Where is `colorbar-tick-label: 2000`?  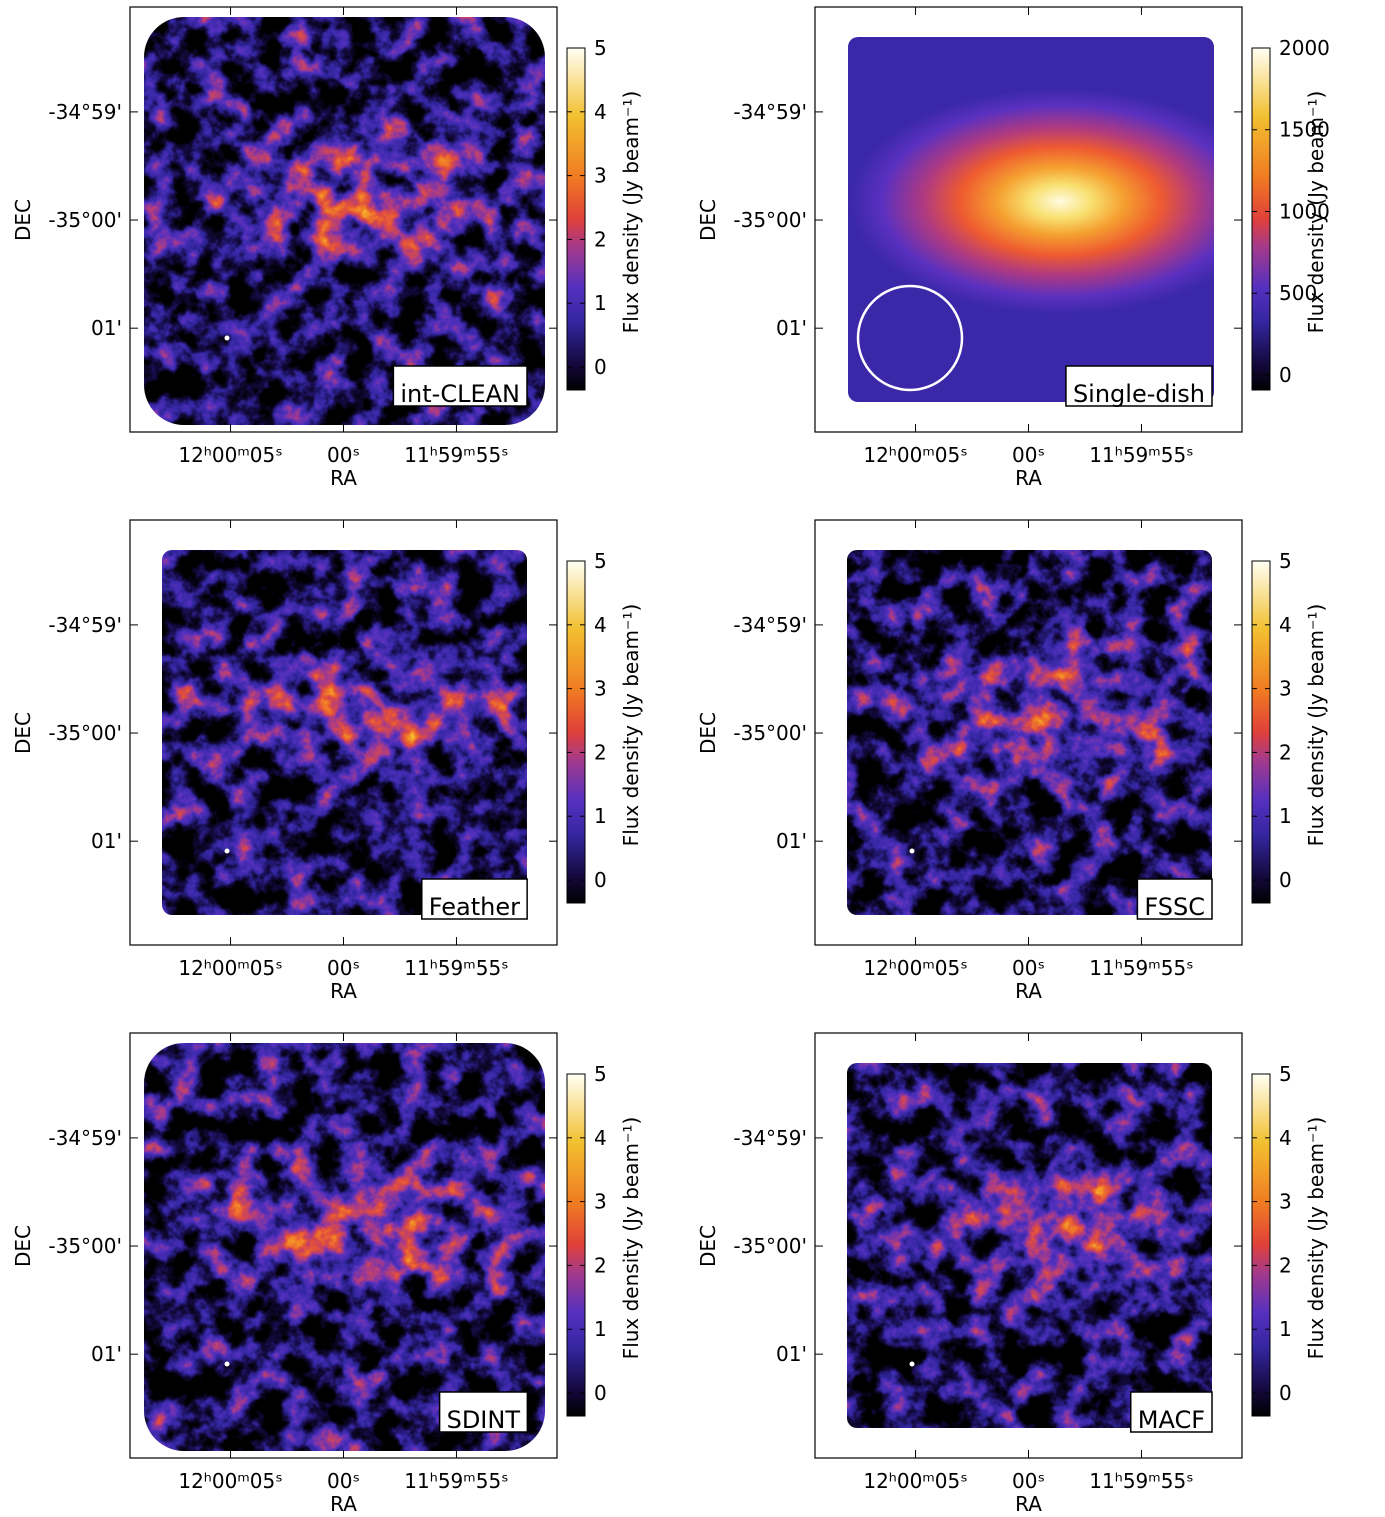
colorbar-tick-label: 2000 is located at coordinates (1304, 48).